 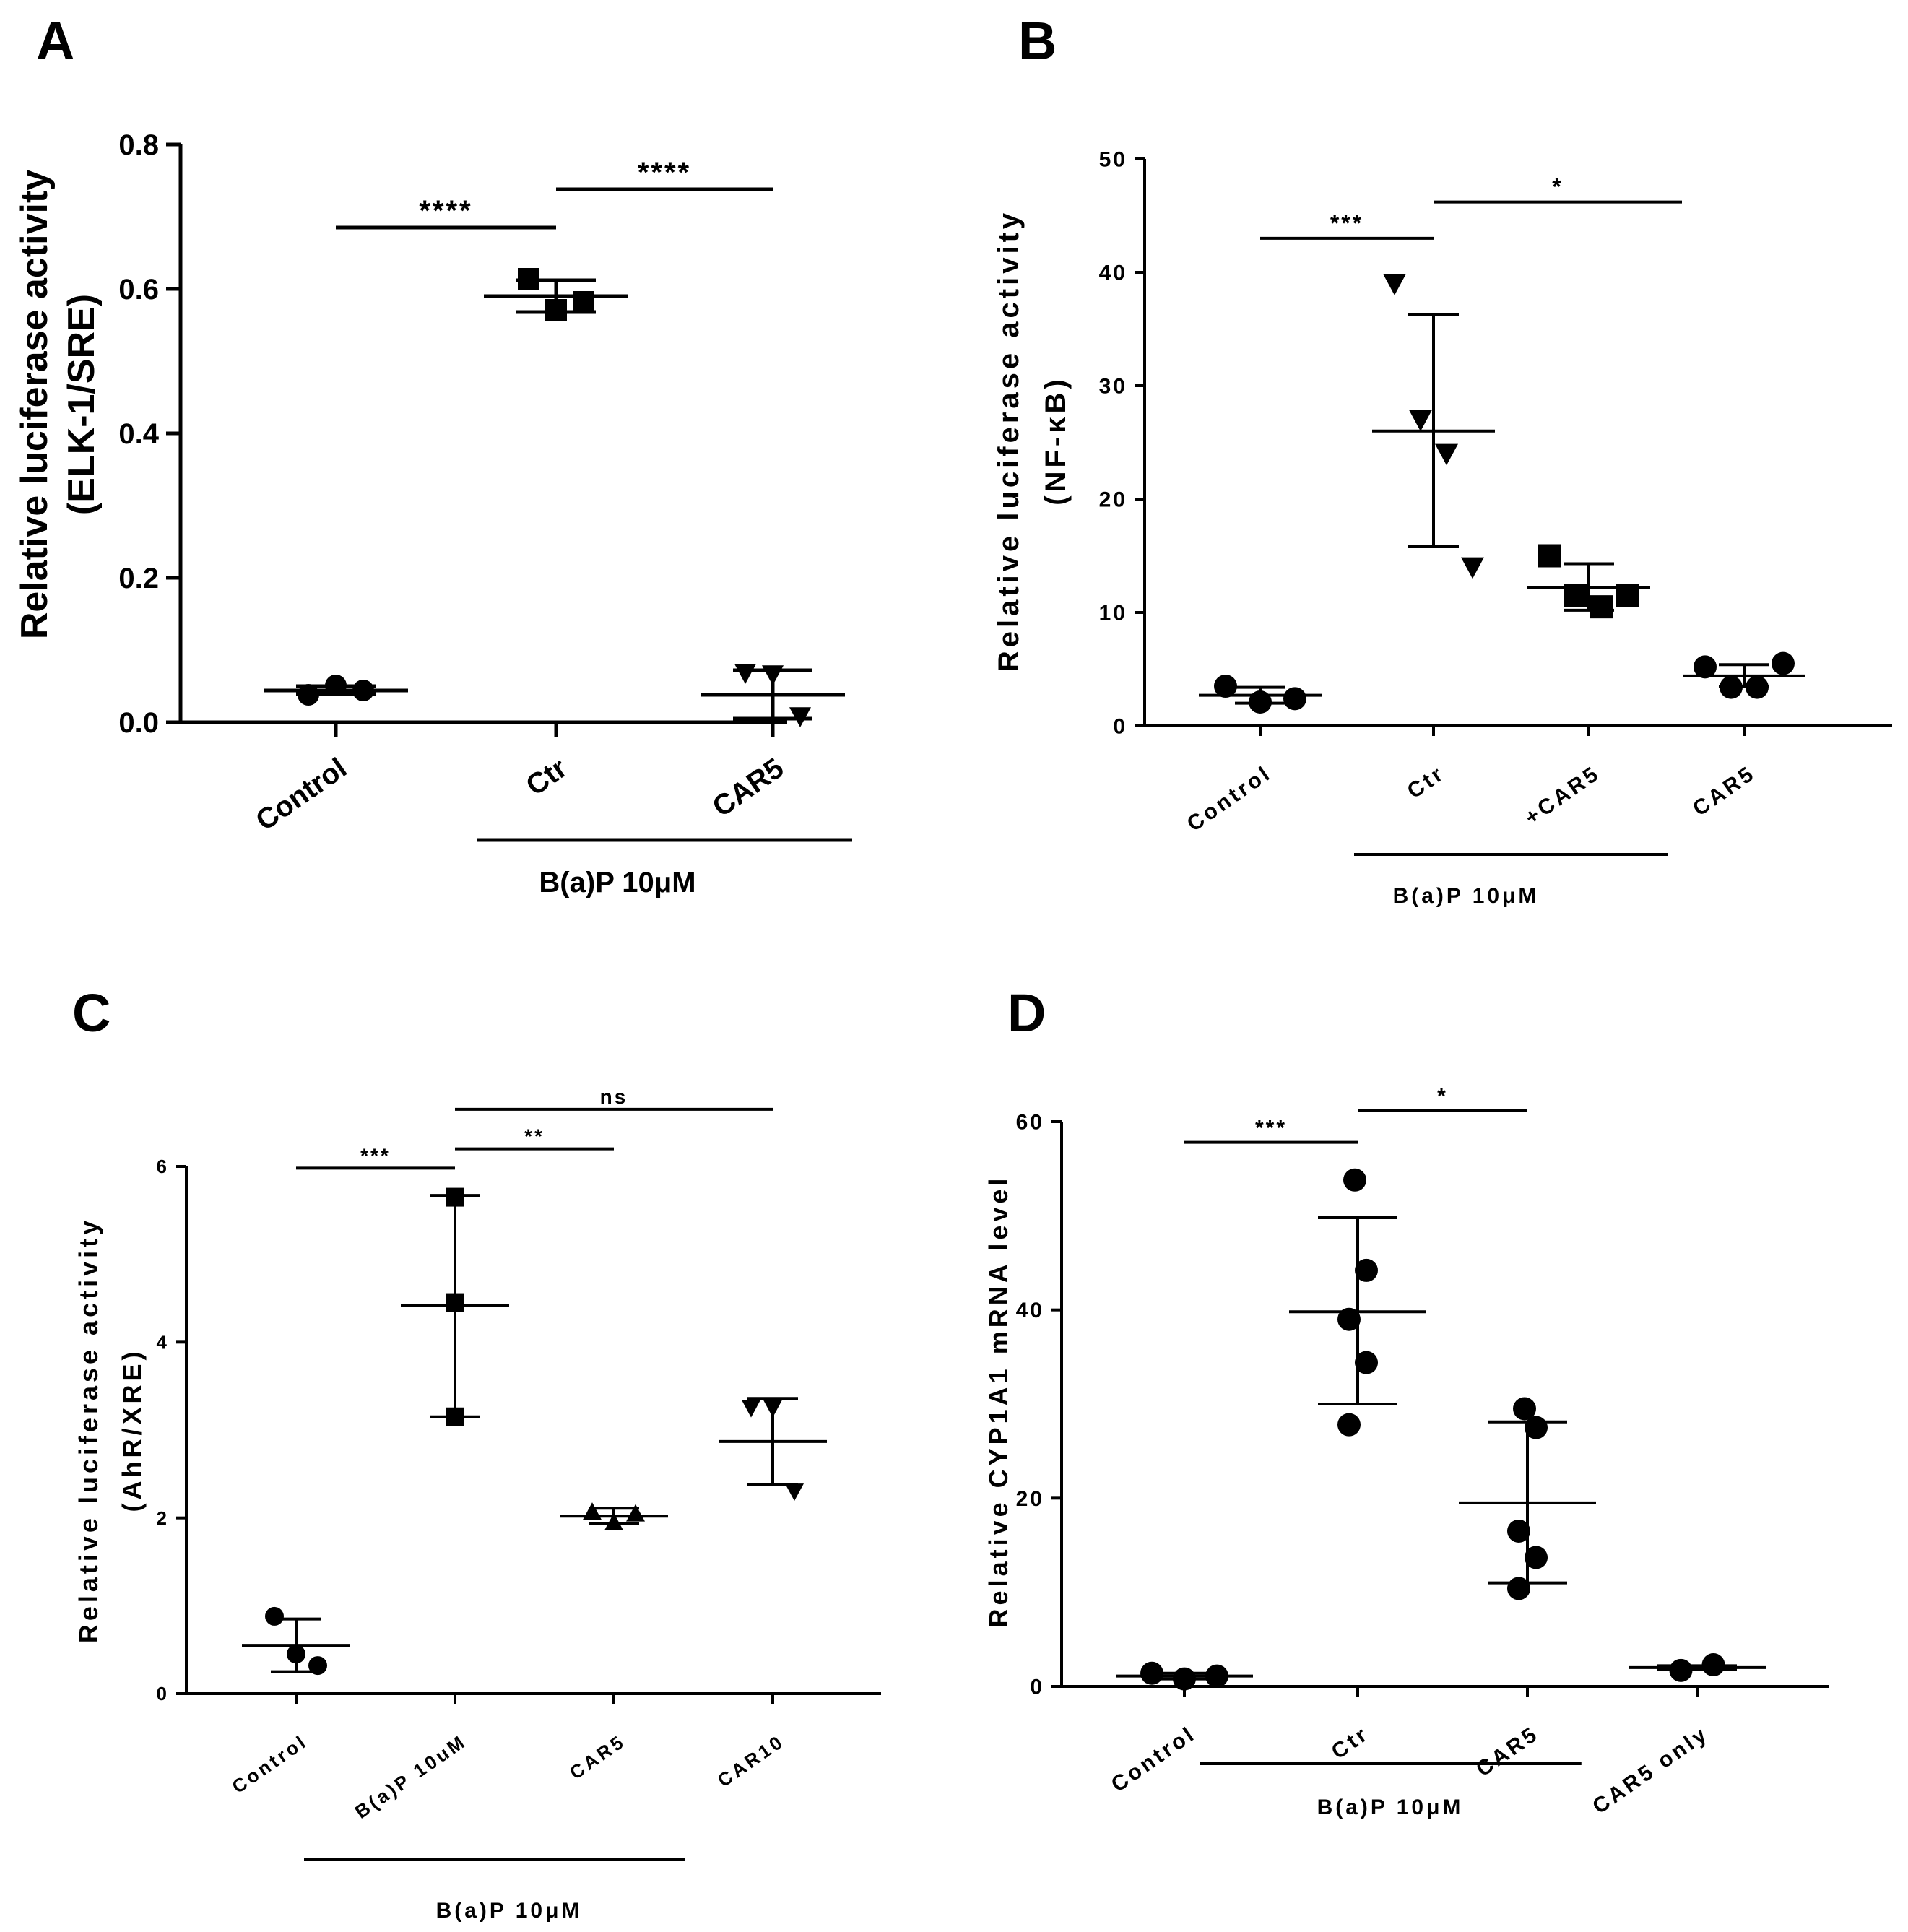 I want to click on category-label: CAR5 only, so click(x=1651, y=1770).